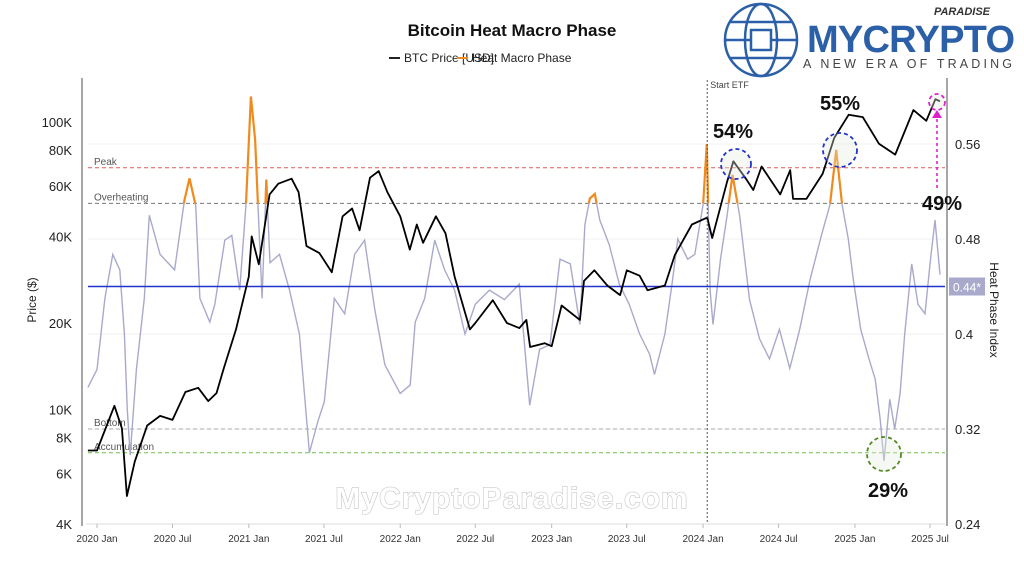 The image size is (1024, 576). Describe the element at coordinates (475, 539) in the screenshot. I see `x-tick-label: 2022 Jul` at that location.